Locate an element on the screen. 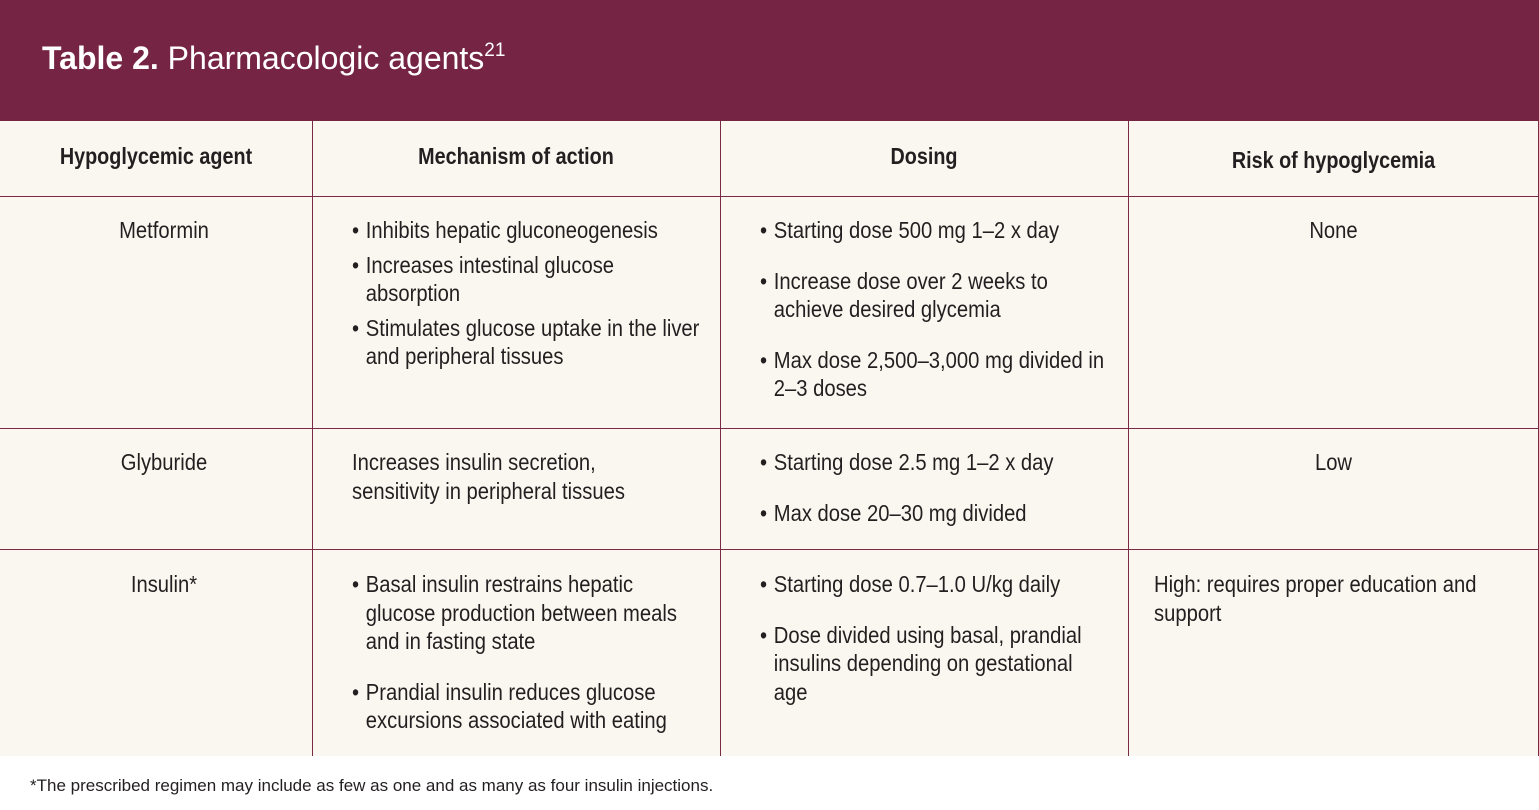 This screenshot has height=810, width=1539. column-header-risk: Risk of hypoglycemia is located at coordinates (1333, 160).